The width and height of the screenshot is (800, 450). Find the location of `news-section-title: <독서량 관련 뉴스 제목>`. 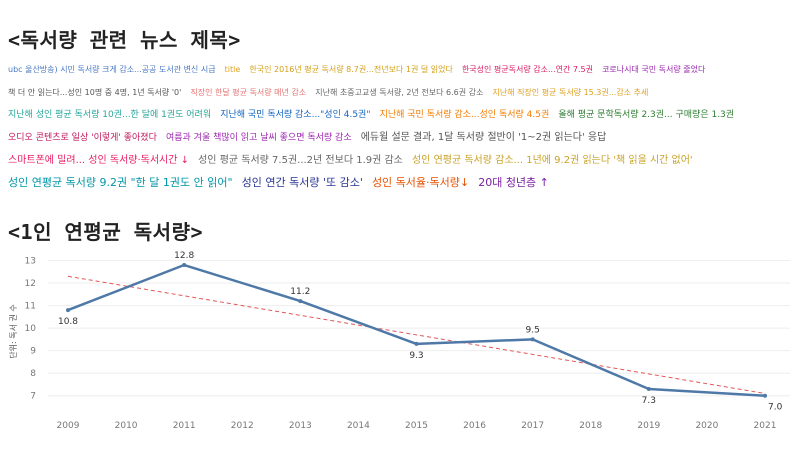

news-section-title: <독서량 관련 뉴스 제목> is located at coordinates (124, 38).